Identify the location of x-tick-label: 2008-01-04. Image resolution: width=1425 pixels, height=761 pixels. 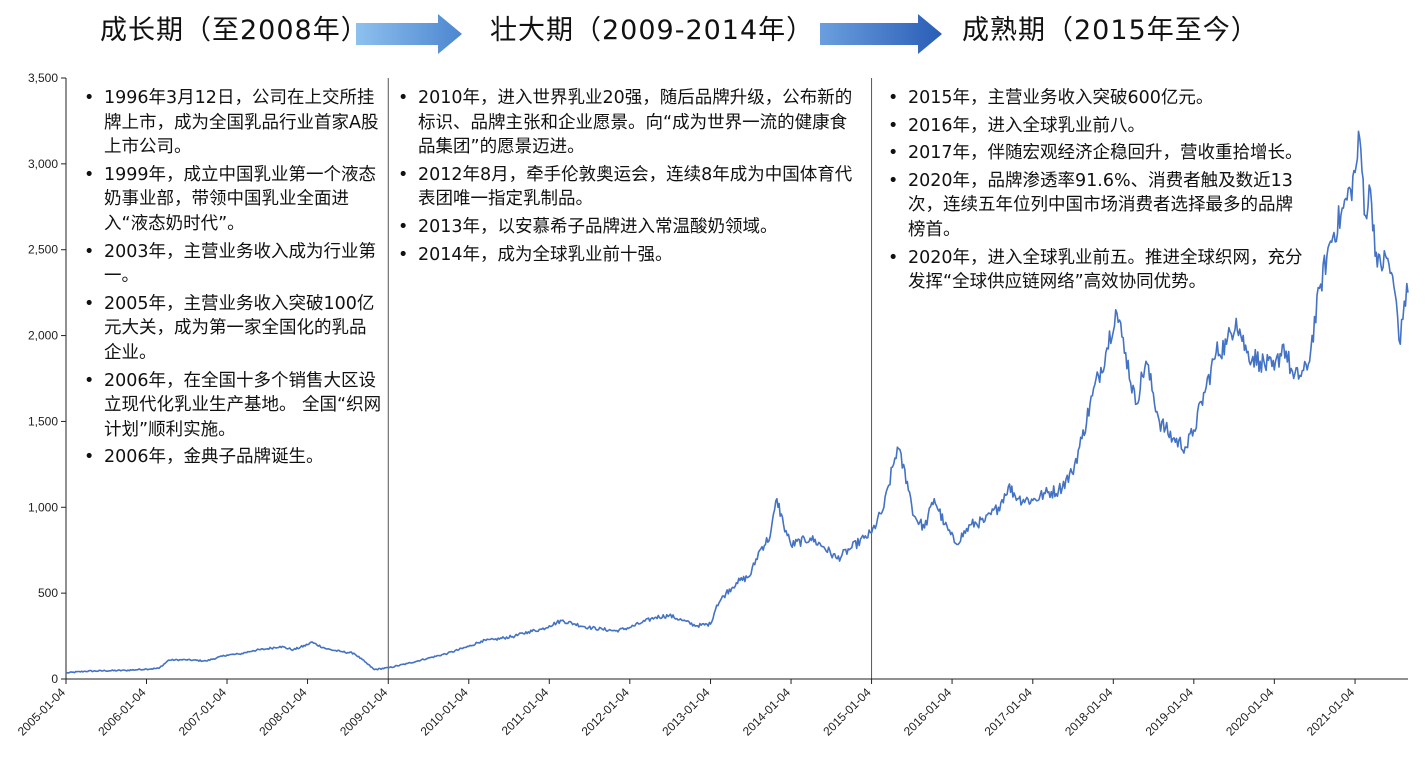
(283, 712).